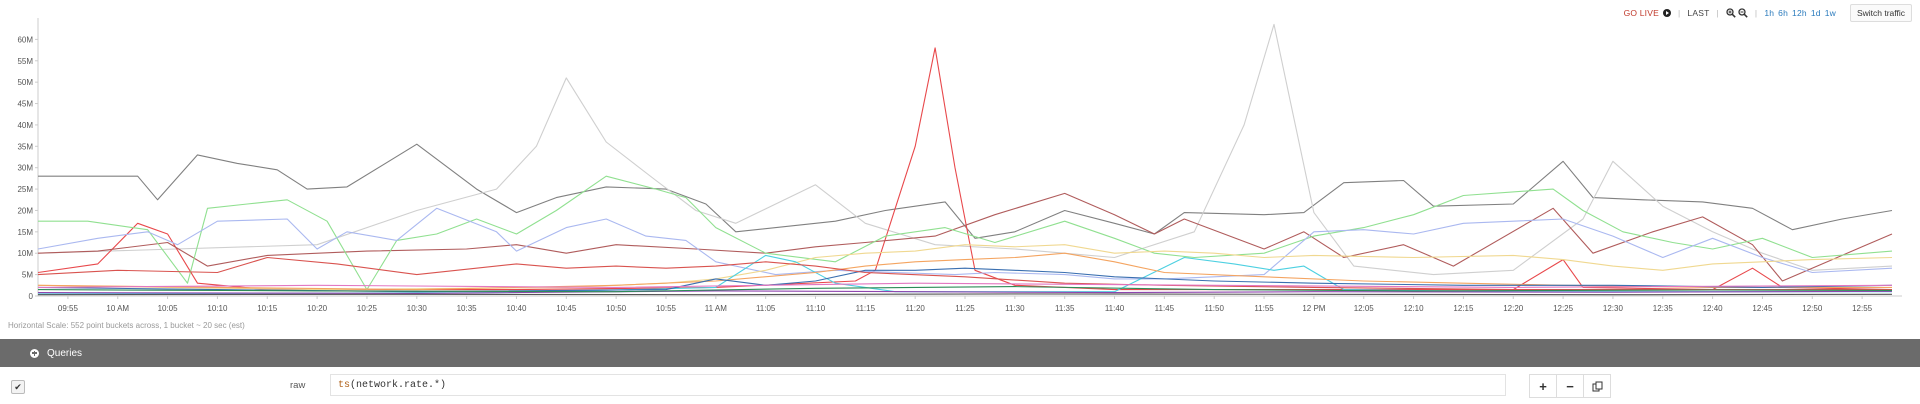  What do you see at coordinates (716, 308) in the screenshot?
I see `x-tick-label: 11 AM` at bounding box center [716, 308].